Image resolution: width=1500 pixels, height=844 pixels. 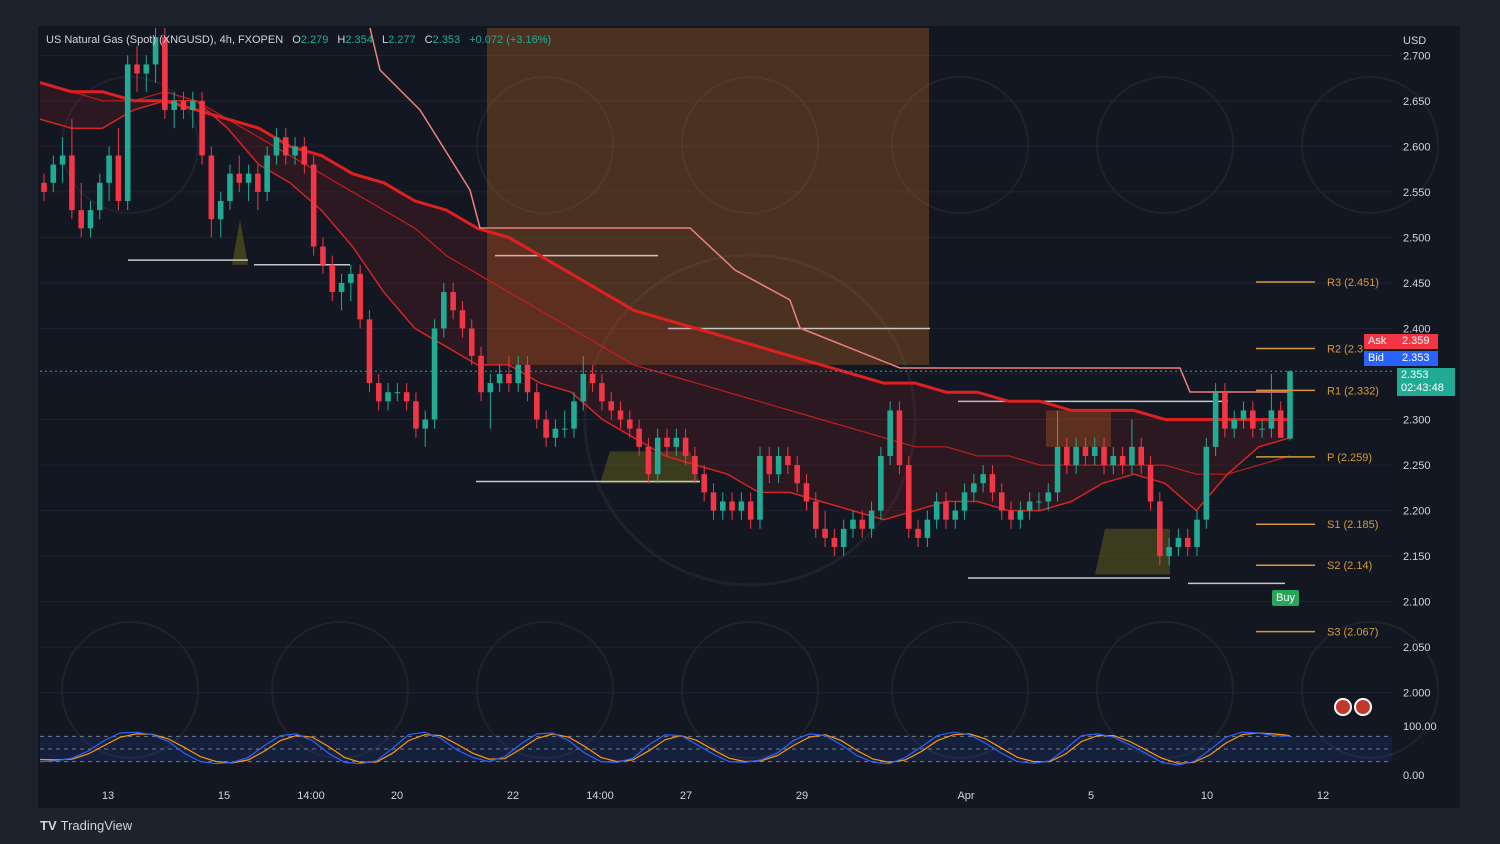 I want to click on supply-zone, so click(x=1078, y=428).